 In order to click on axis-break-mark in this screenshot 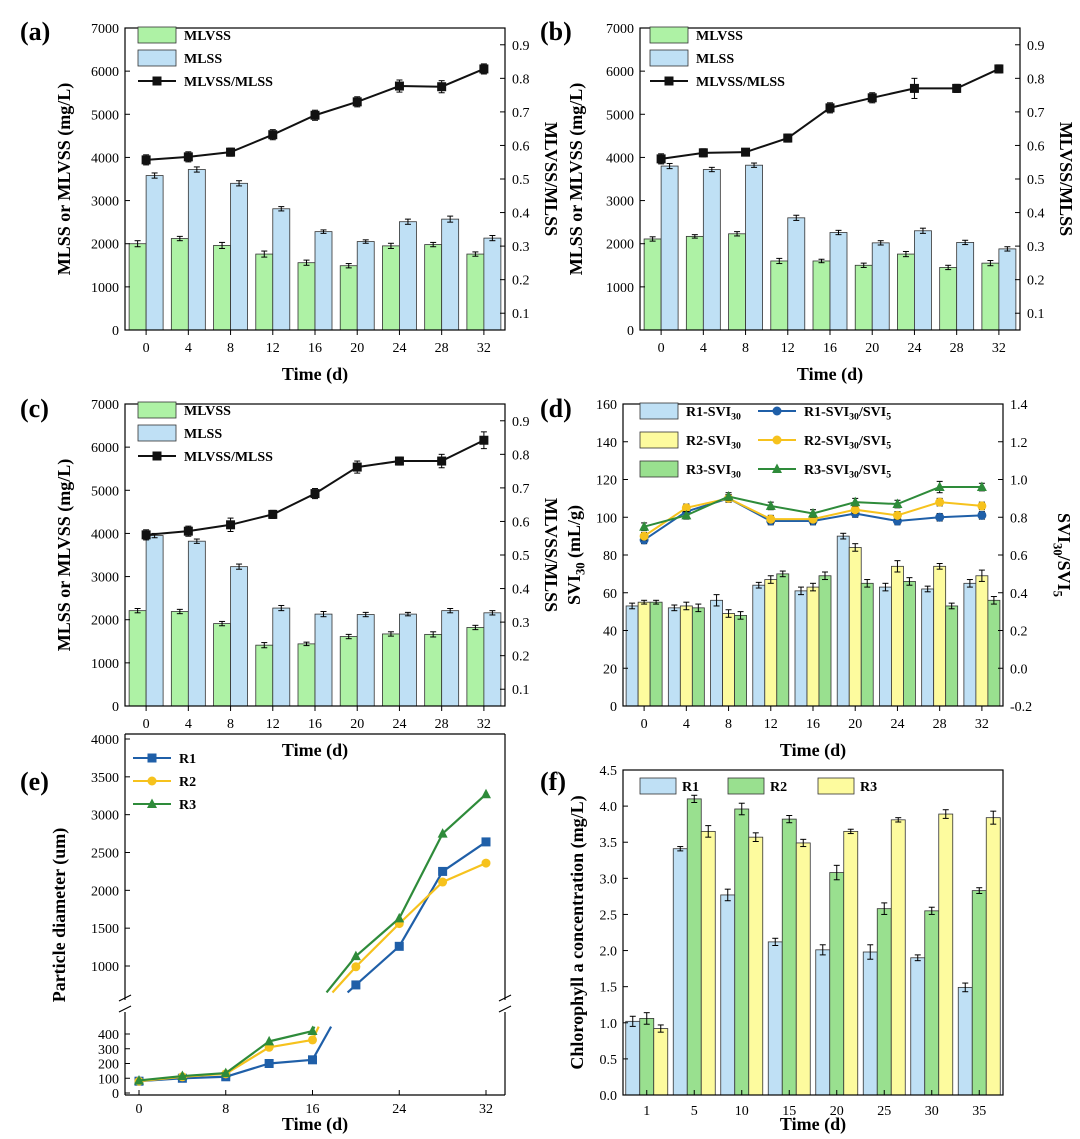, I will do `click(125, 998)`.